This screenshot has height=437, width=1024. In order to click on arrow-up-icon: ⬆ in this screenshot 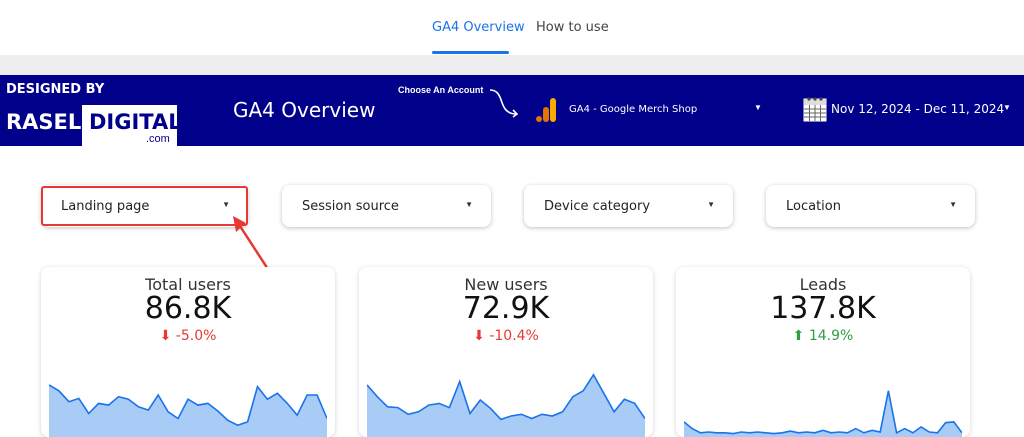, I will do `click(798, 336)`.